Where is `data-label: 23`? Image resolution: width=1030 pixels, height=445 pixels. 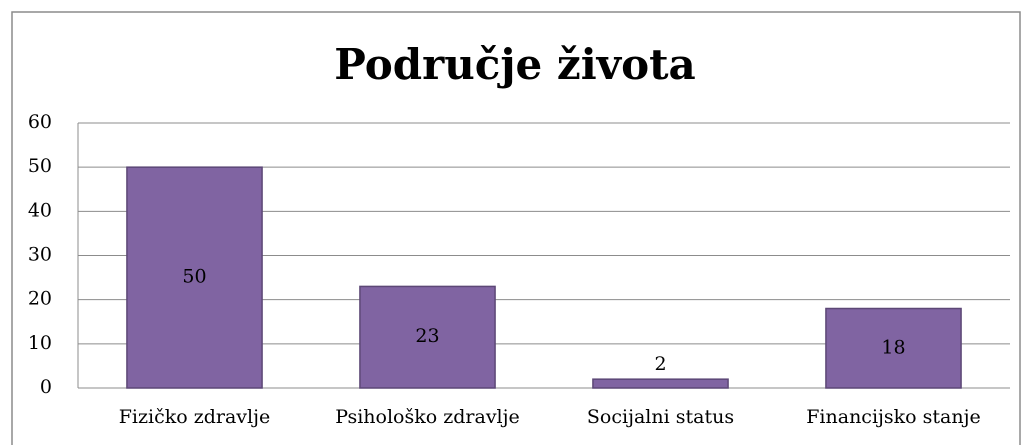
data-label: 23 is located at coordinates (427, 336).